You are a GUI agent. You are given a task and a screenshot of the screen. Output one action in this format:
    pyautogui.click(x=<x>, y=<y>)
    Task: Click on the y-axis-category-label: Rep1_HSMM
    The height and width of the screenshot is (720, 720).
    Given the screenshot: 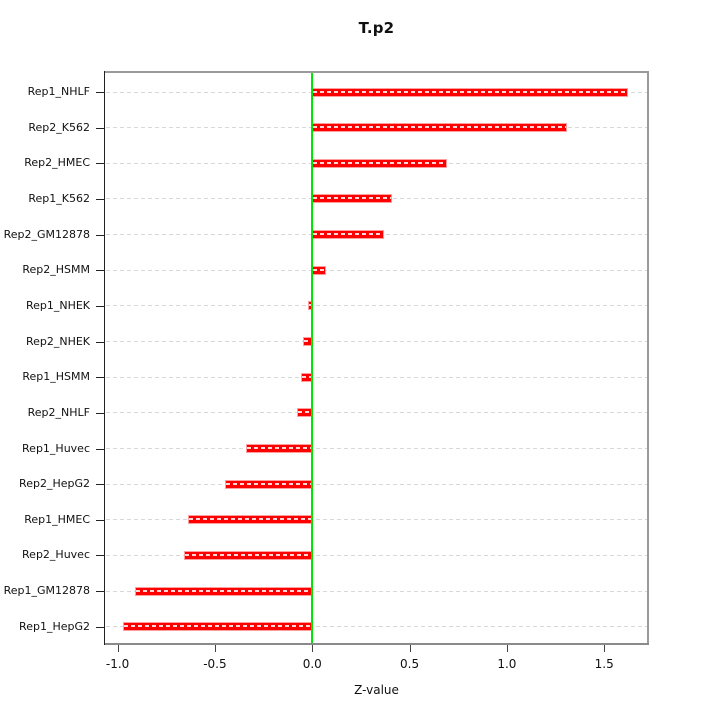 What is the action you would take?
    pyautogui.click(x=56, y=377)
    